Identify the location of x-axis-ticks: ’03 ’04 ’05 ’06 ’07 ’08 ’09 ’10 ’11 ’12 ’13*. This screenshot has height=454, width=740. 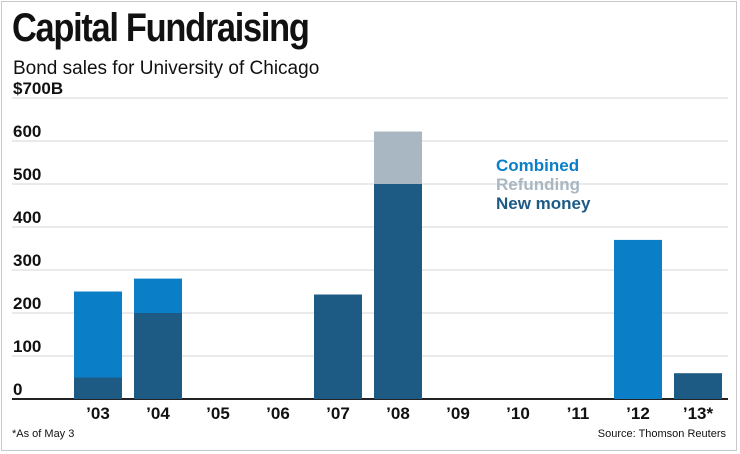
(399, 413).